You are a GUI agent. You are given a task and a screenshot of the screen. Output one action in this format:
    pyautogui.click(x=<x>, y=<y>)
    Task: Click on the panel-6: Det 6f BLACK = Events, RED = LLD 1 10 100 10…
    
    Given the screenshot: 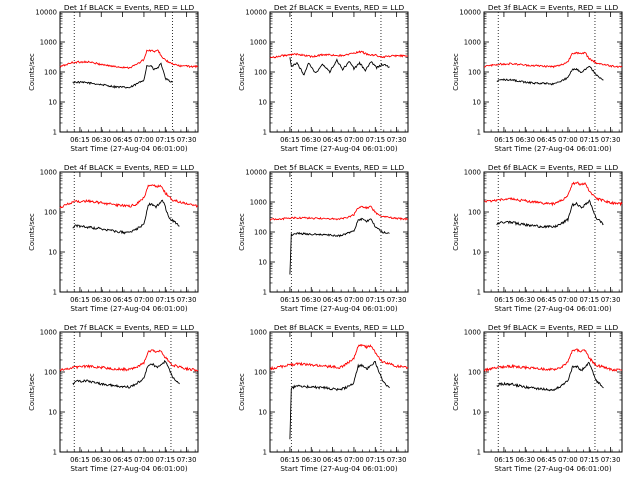 What is the action you would take?
    pyautogui.click(x=537, y=238)
    